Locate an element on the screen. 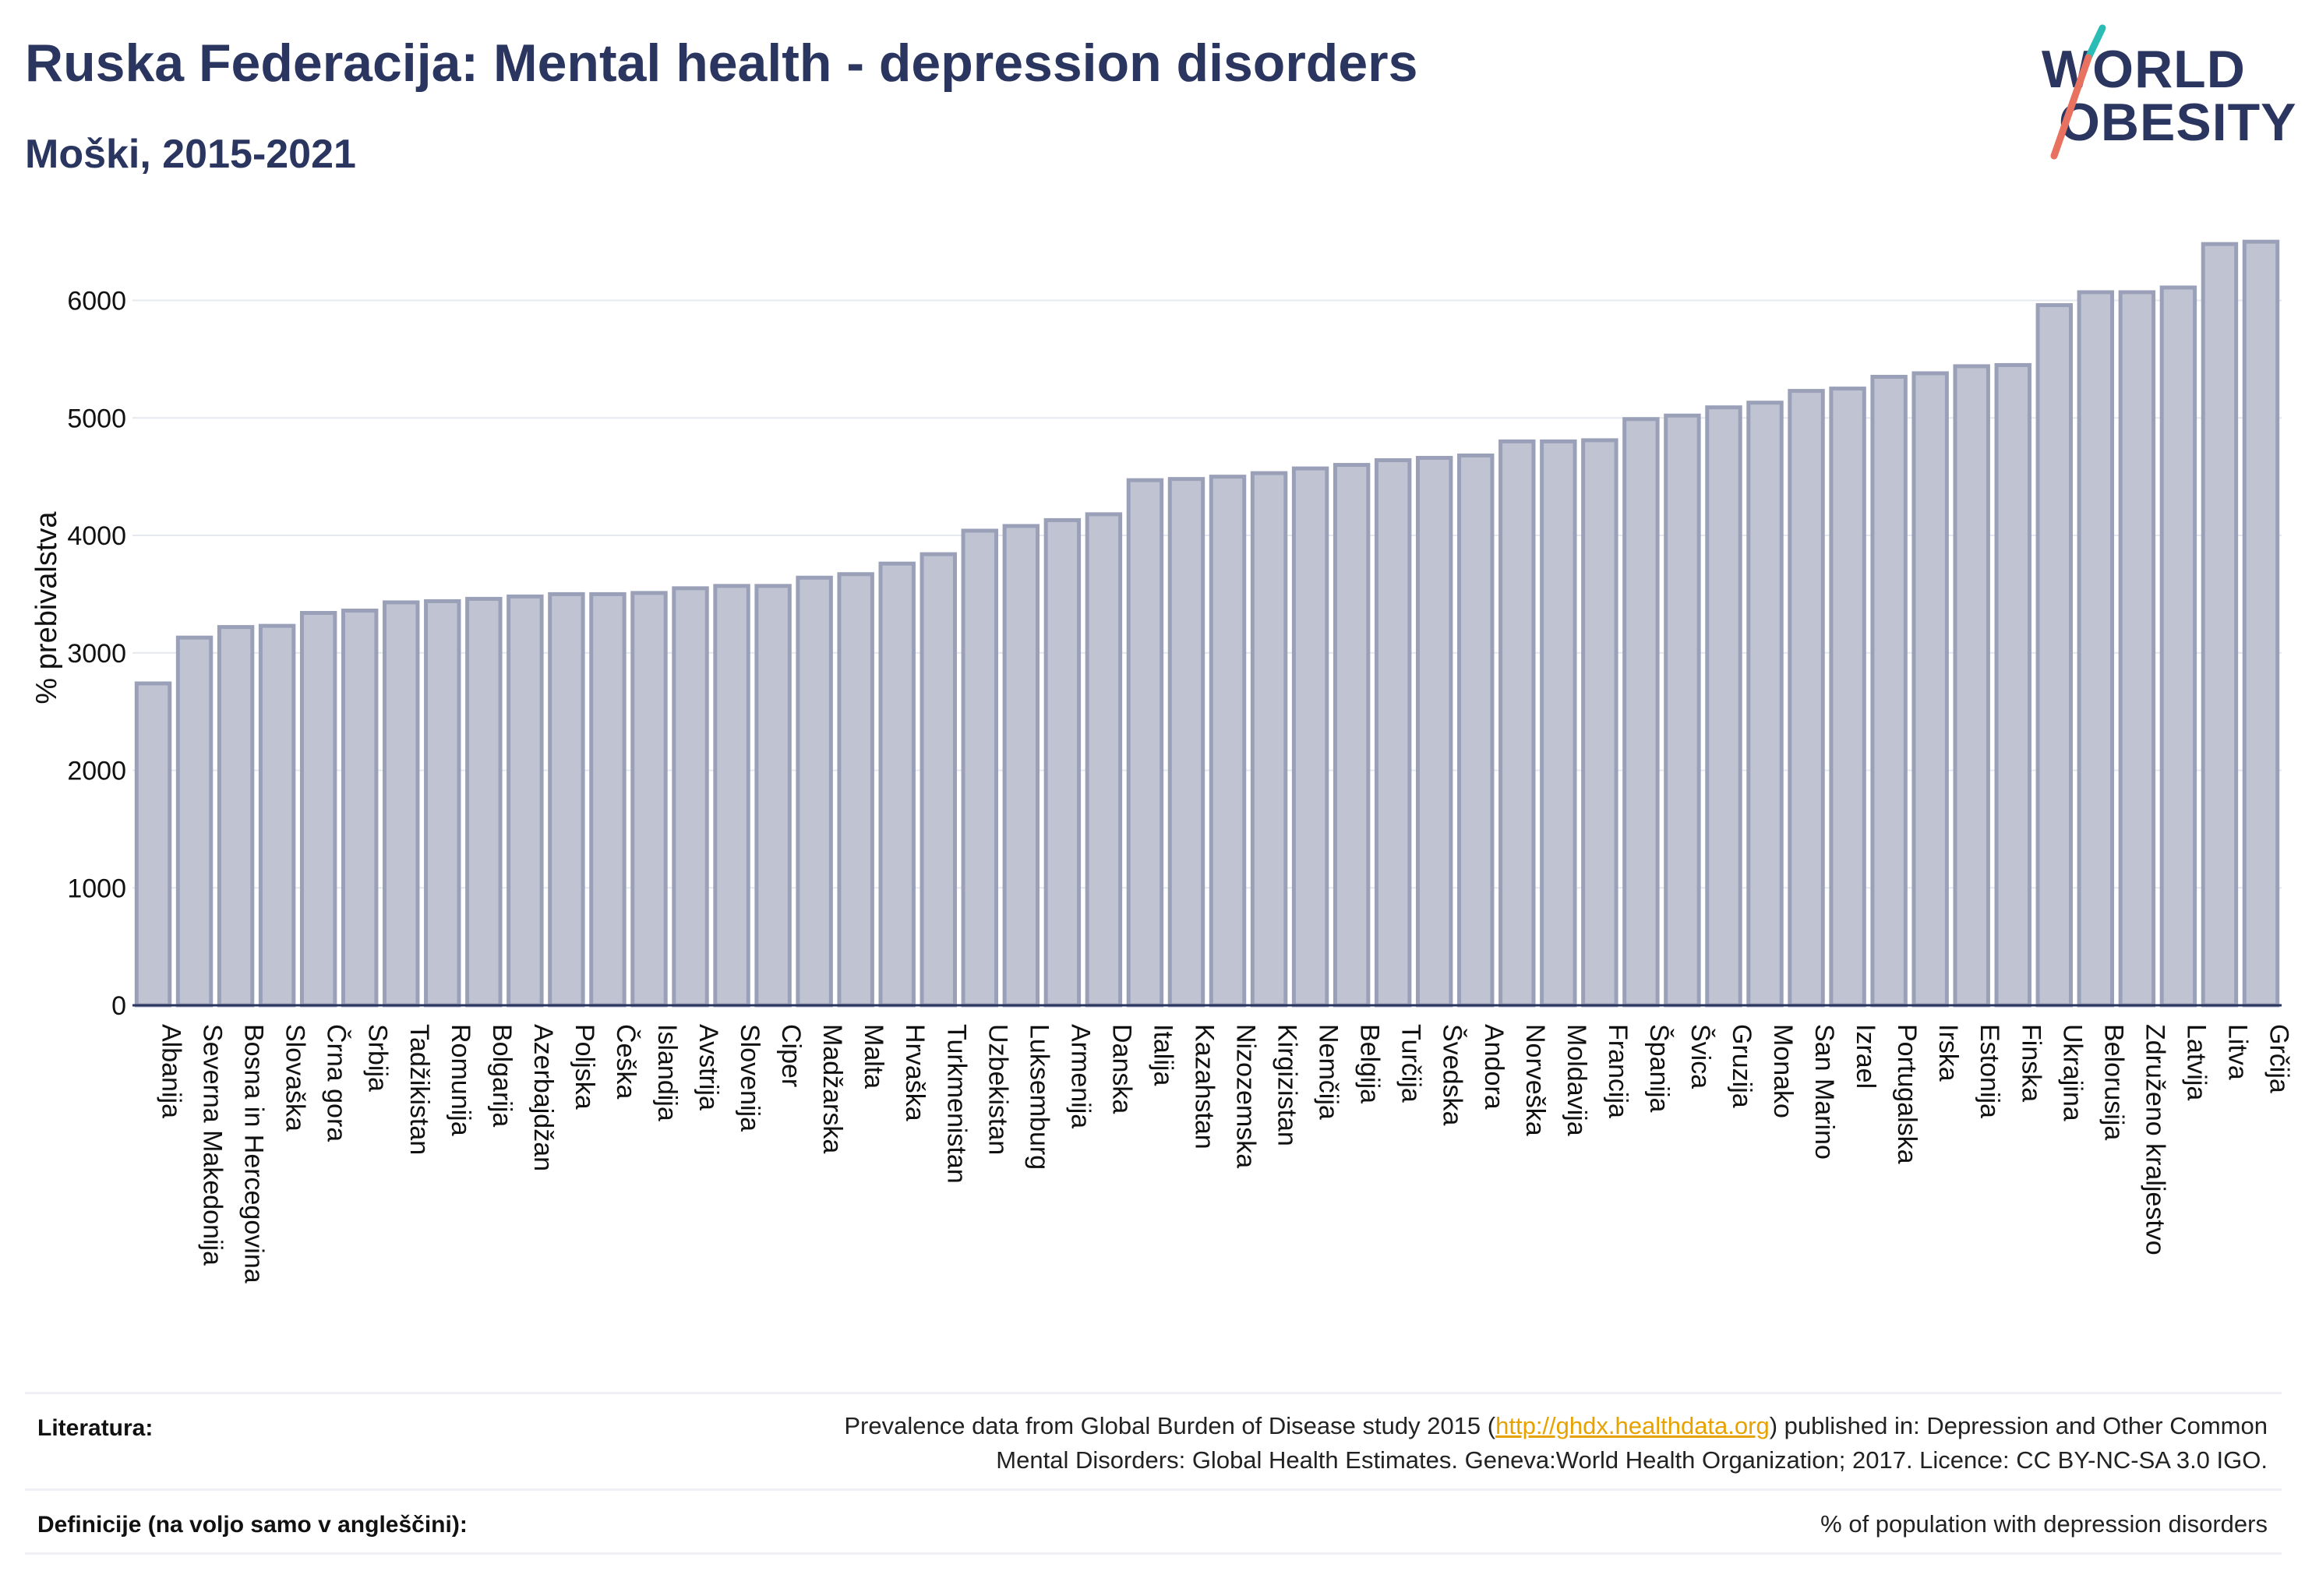 This screenshot has width=2305, height=1596. x-tick-label: Romunija is located at coordinates (460, 1080).